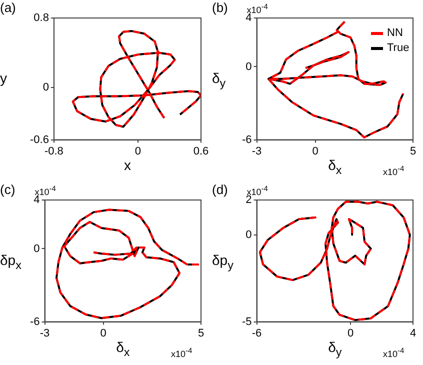  I want to click on legend-label: NN, so click(395, 33).